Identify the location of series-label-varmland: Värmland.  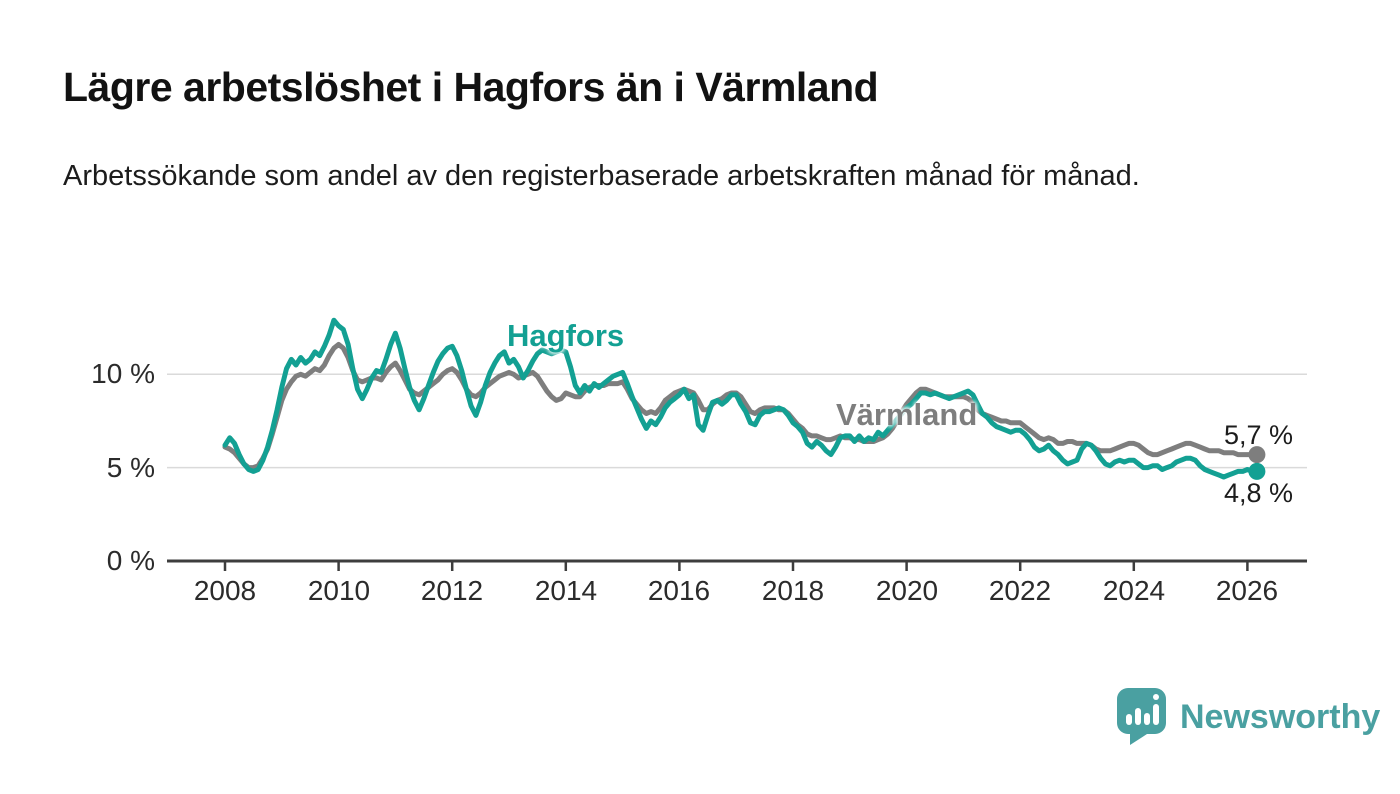
(907, 414).